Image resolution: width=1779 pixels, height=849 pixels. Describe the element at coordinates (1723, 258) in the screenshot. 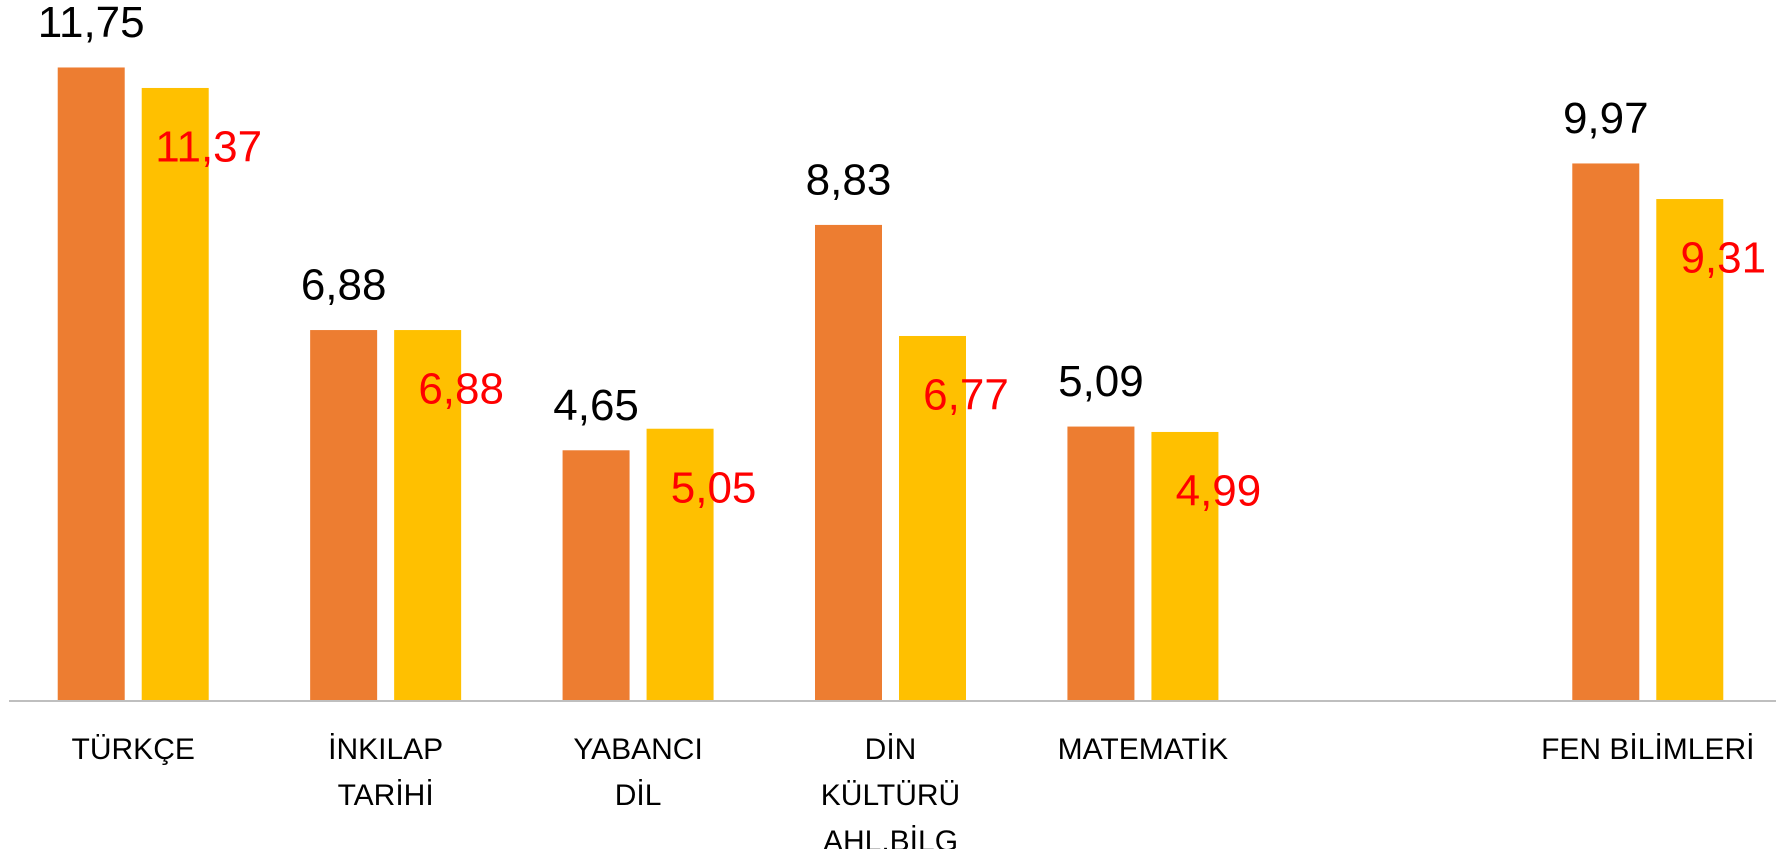

I see `data-label: 9,31` at that location.